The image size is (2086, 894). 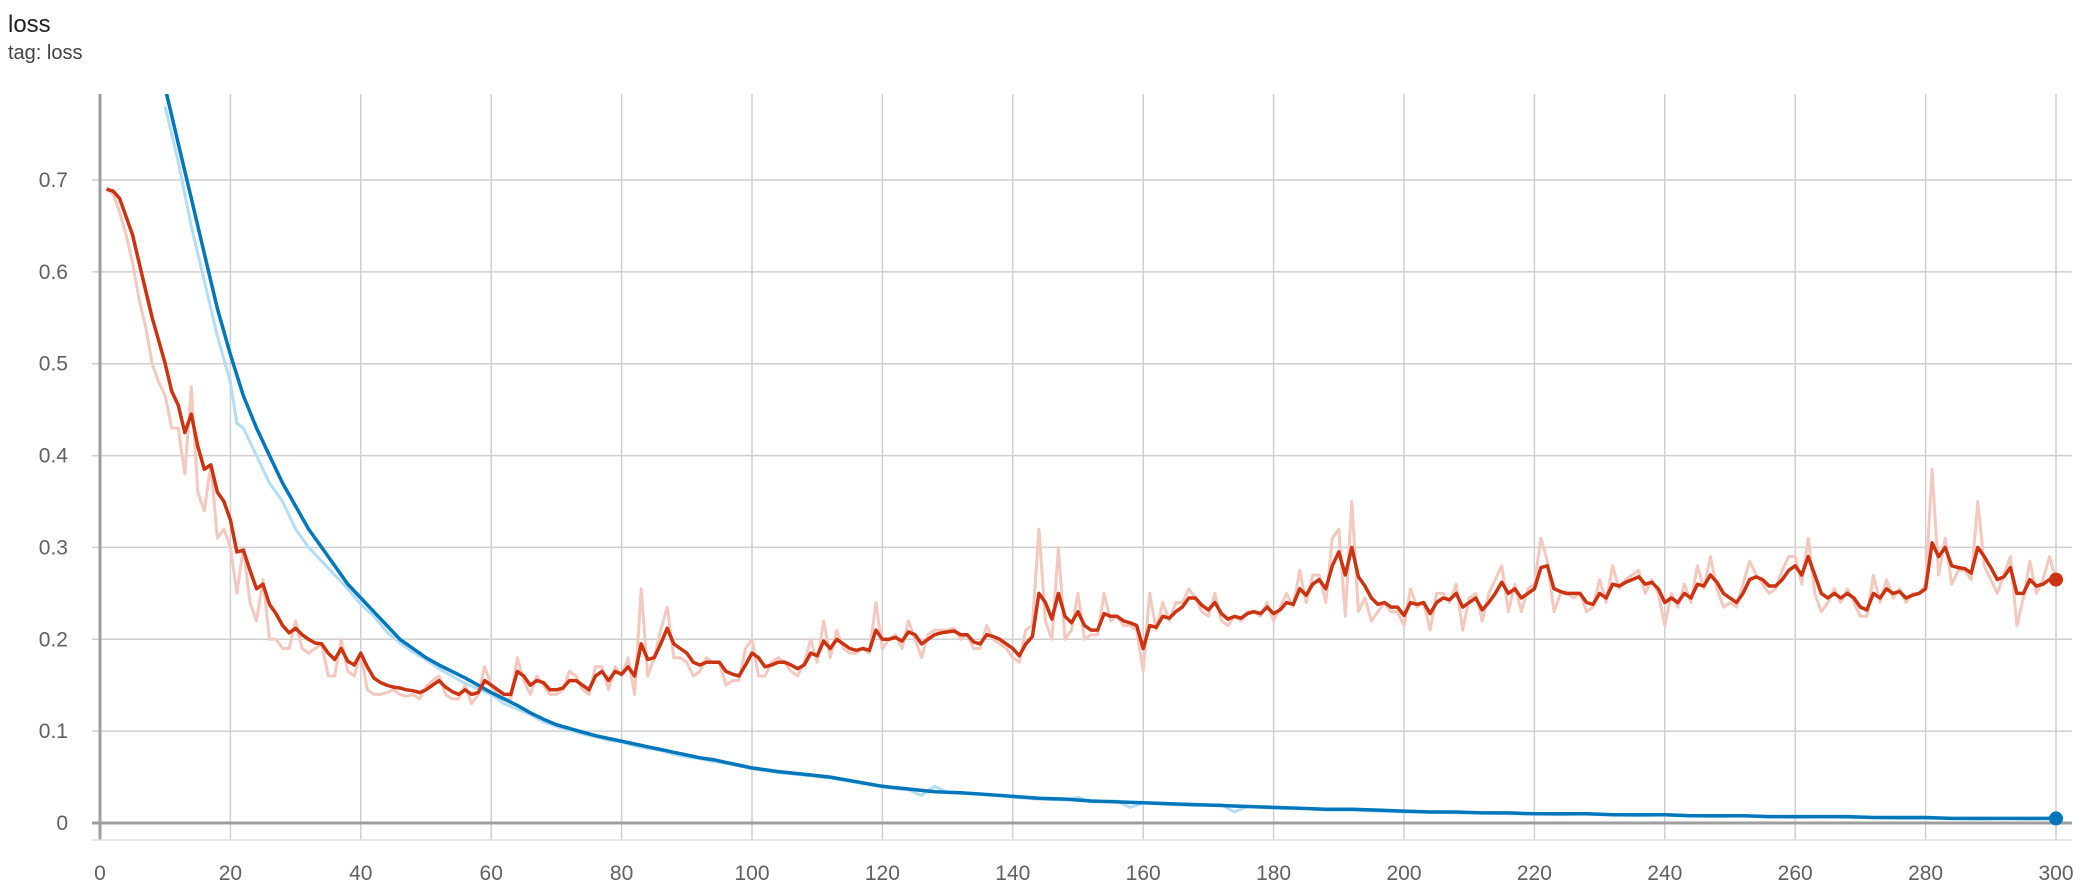 What do you see at coordinates (53, 639) in the screenshot?
I see `y-tick-label: 0.2` at bounding box center [53, 639].